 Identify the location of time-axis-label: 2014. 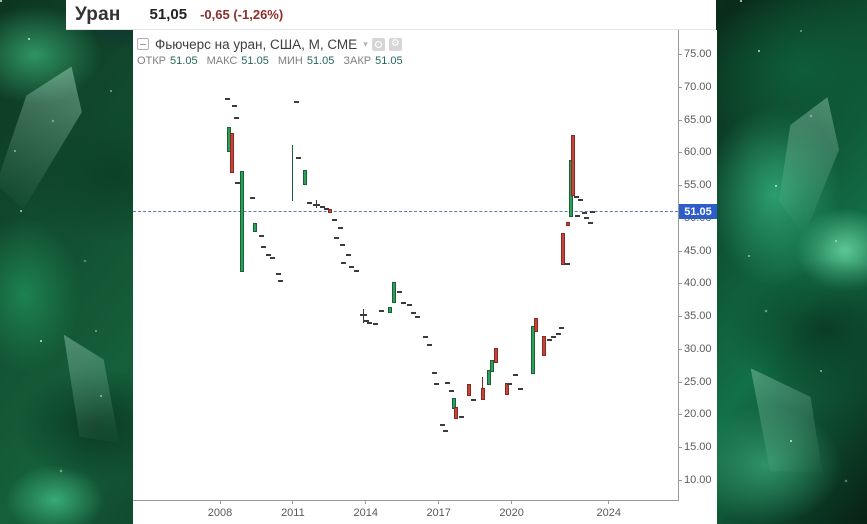
(366, 513).